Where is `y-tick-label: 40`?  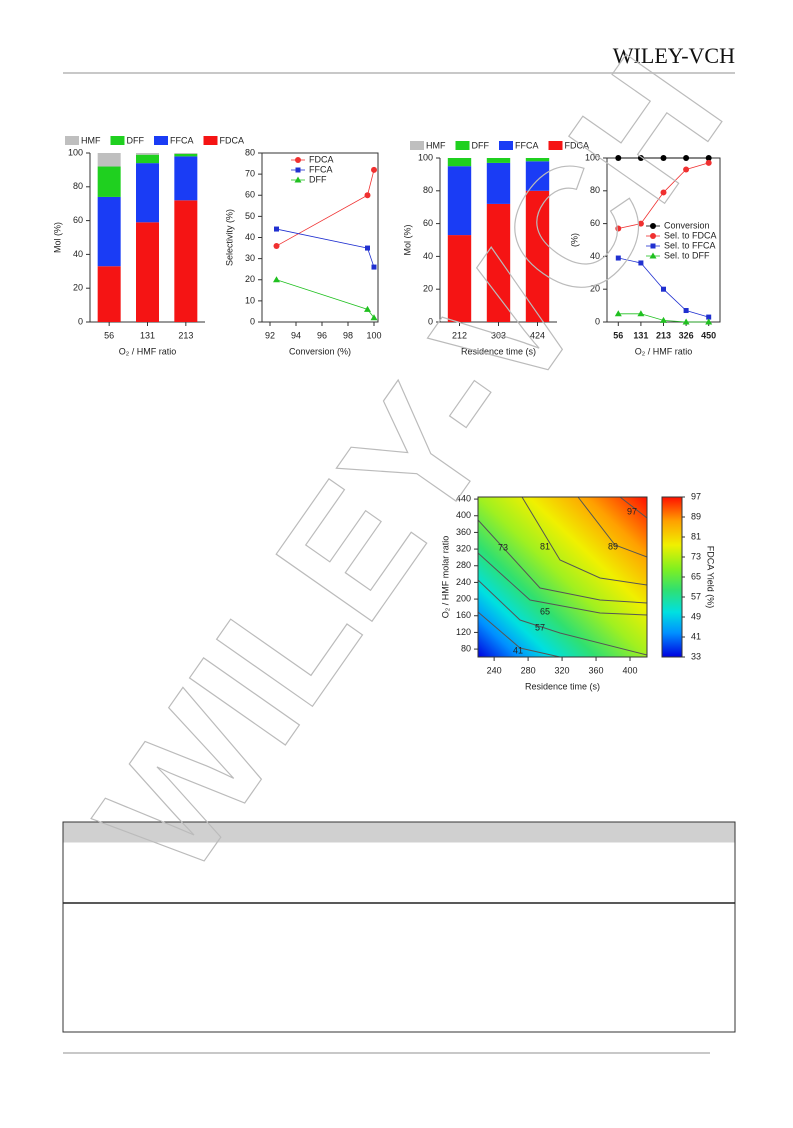 y-tick-label: 40 is located at coordinates (595, 256).